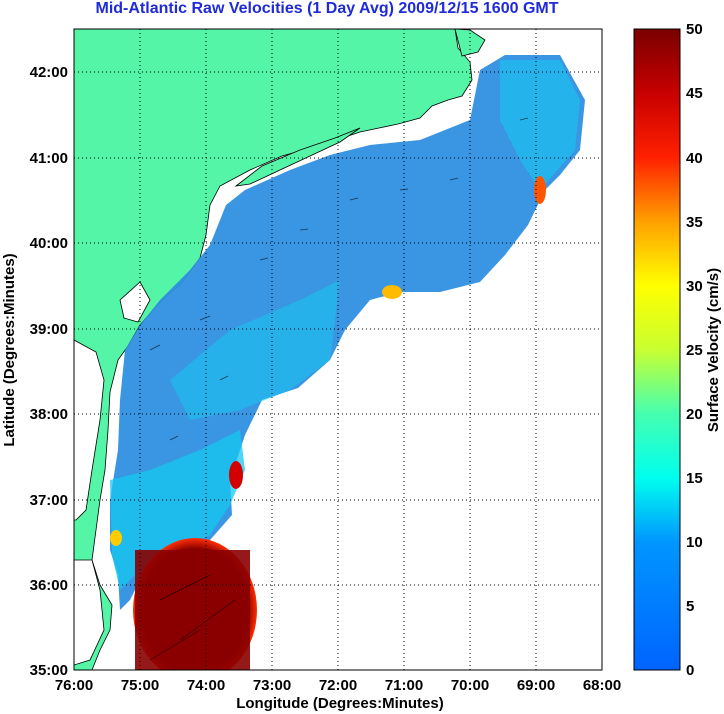 The width and height of the screenshot is (724, 714). Describe the element at coordinates (135, 302) in the screenshot. I see `delaware-bay` at that location.